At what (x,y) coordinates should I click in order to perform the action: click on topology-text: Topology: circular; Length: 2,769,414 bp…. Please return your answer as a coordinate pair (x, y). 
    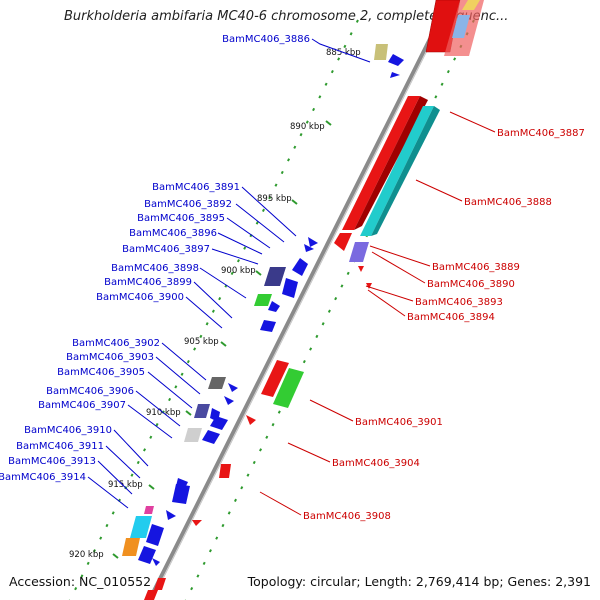
    Looking at the image, I should click on (419, 581).